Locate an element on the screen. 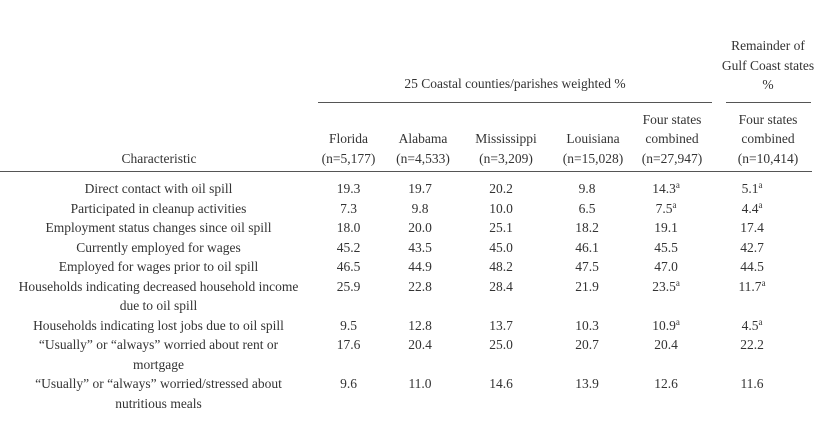 The width and height of the screenshot is (820, 421). table-cell: 19.1 is located at coordinates (666, 228).